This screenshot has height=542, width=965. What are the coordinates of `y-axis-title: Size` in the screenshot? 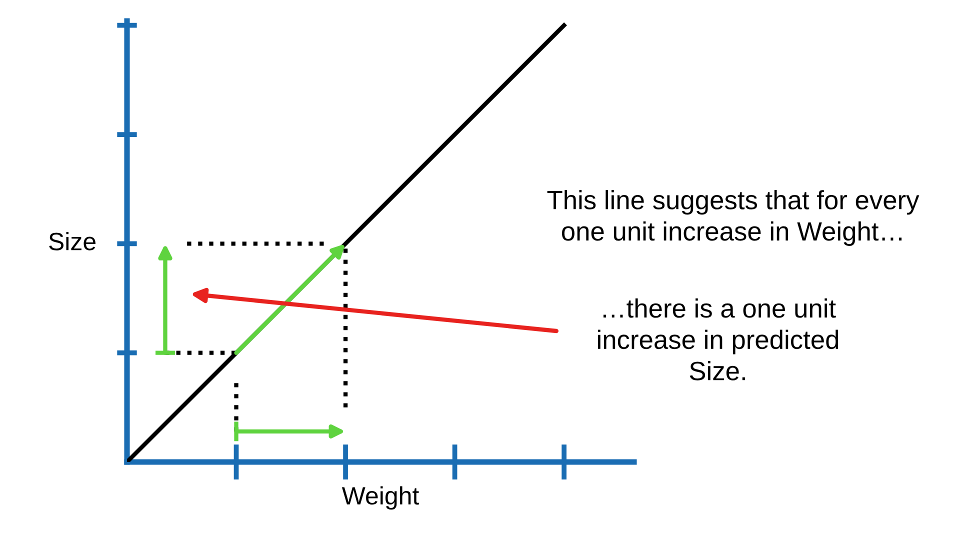 It's located at (72, 241).